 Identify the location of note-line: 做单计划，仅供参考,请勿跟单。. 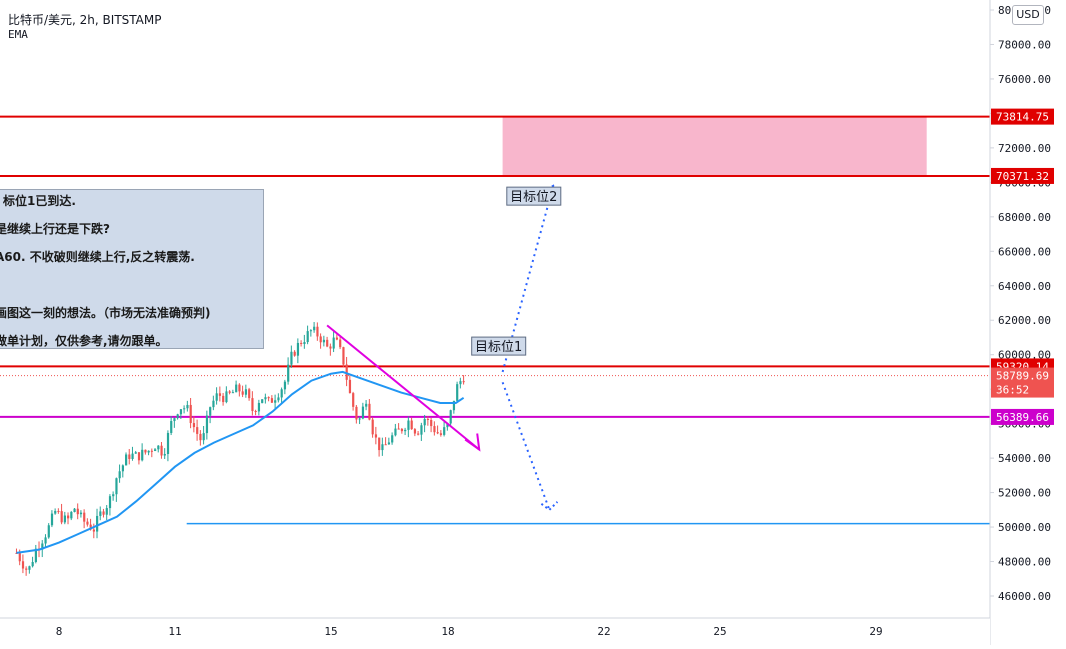
(84, 341).